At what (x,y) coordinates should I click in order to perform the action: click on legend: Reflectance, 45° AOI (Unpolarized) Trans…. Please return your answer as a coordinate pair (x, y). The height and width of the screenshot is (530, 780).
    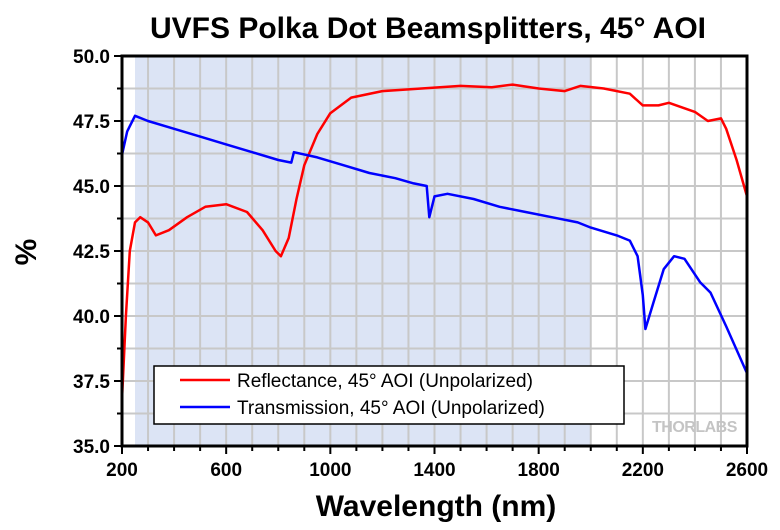
    Looking at the image, I should click on (389, 395).